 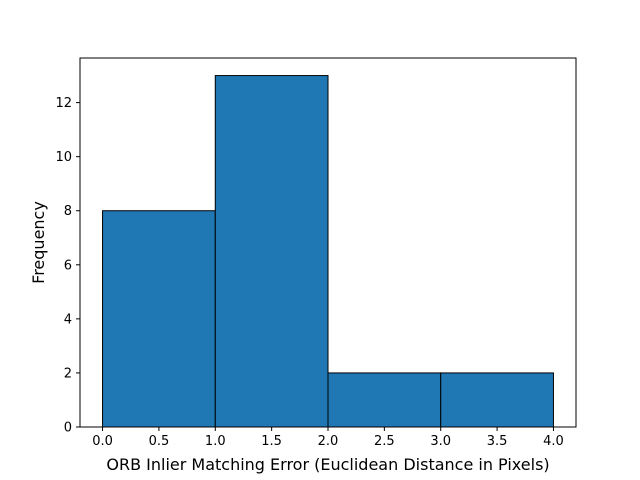 I want to click on x-axis-ticks: 0.0 0.5 1.0 1.5 2.0 2.5 3.0 3.5 4.0, so click(x=328, y=438).